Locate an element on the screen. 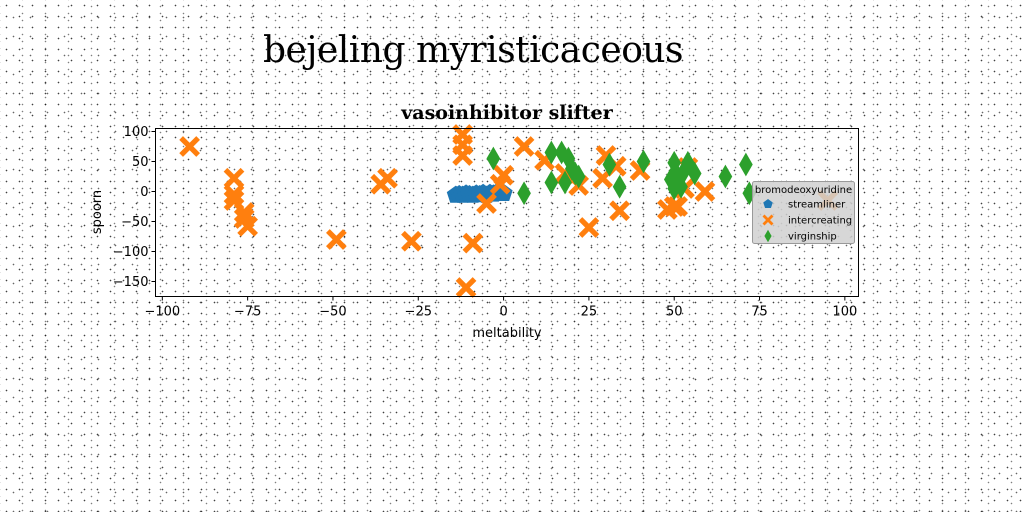 Image resolution: width=1024 pixels, height=512 pixels. y-tick-label: −100 is located at coordinates (131, 252).